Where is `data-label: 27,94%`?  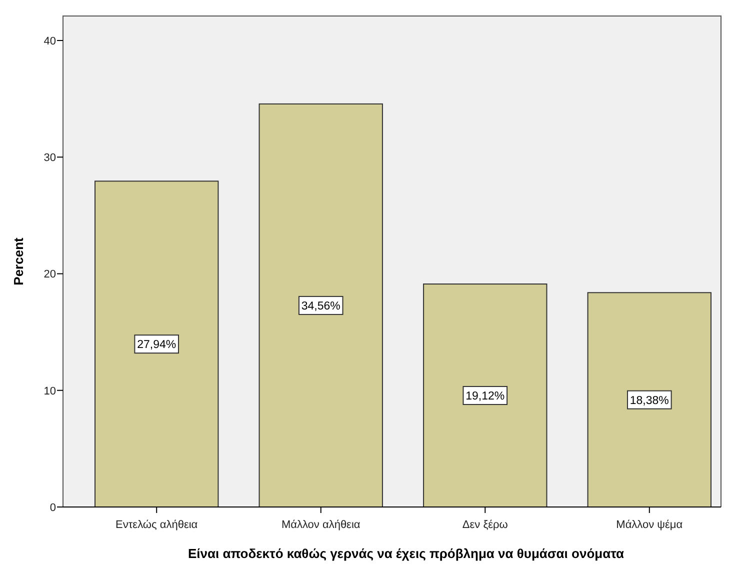
data-label: 27,94% is located at coordinates (156, 345).